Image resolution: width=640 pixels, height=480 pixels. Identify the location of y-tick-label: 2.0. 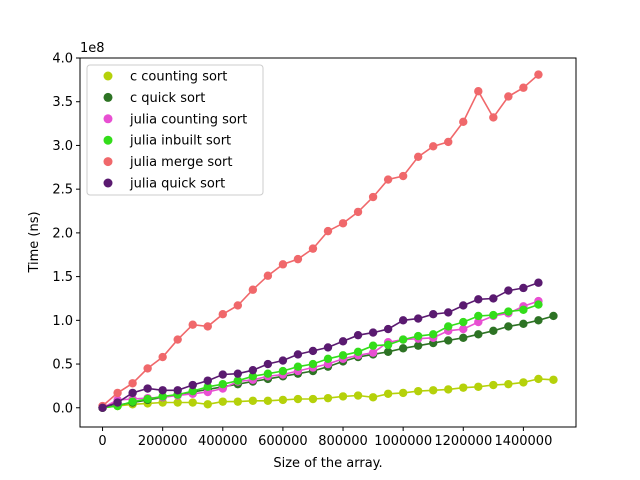
(62, 233).